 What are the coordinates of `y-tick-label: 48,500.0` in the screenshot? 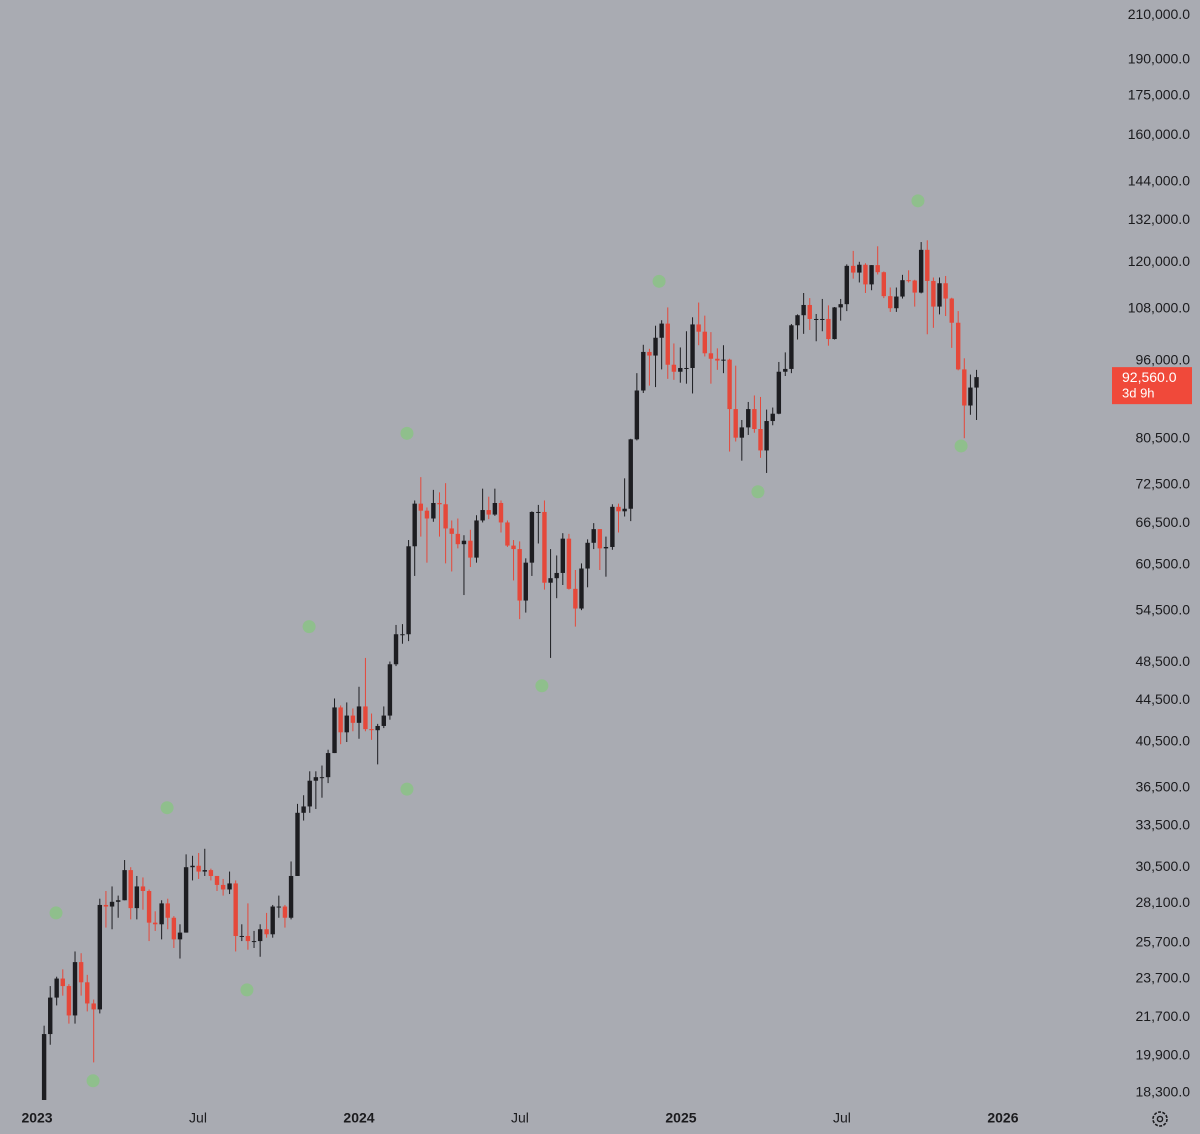 It's located at (1163, 661).